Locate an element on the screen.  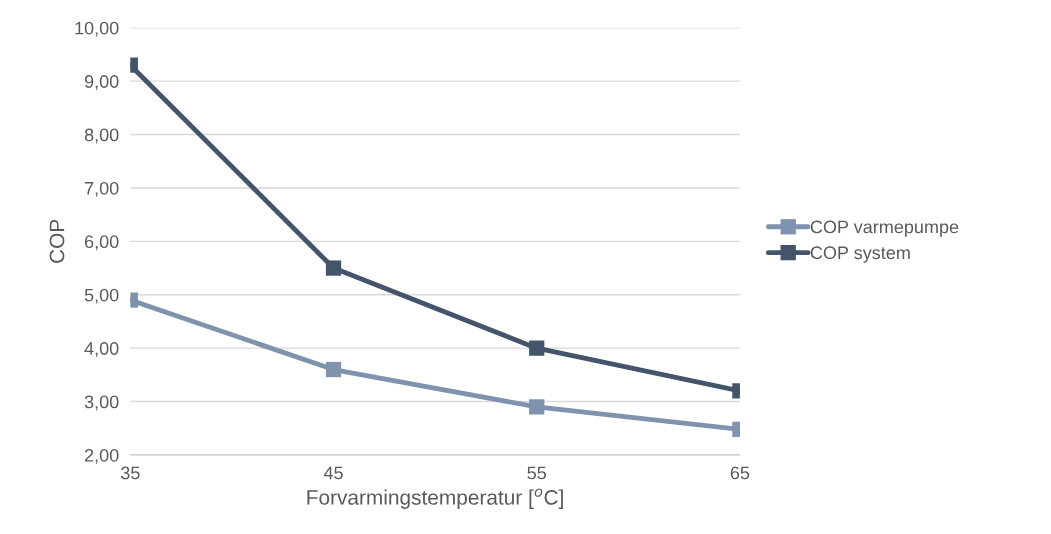
y-tick-label: 6,00 is located at coordinates (101, 243).